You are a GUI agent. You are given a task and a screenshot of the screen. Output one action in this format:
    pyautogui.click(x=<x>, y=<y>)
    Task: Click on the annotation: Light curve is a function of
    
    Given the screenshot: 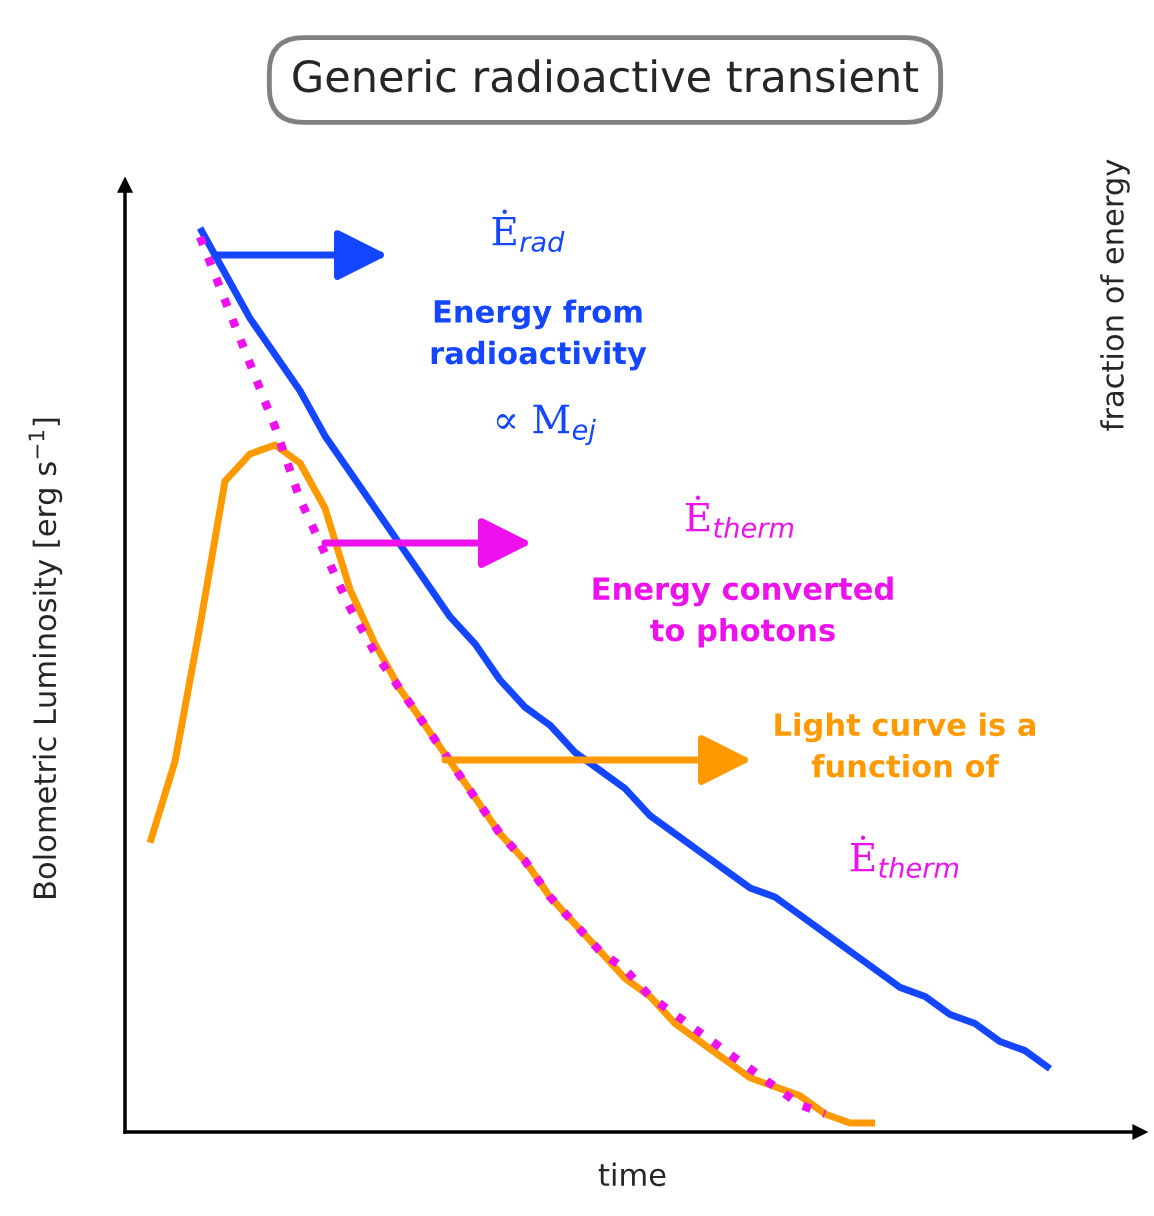 What is the action you would take?
    pyautogui.click(x=905, y=745)
    